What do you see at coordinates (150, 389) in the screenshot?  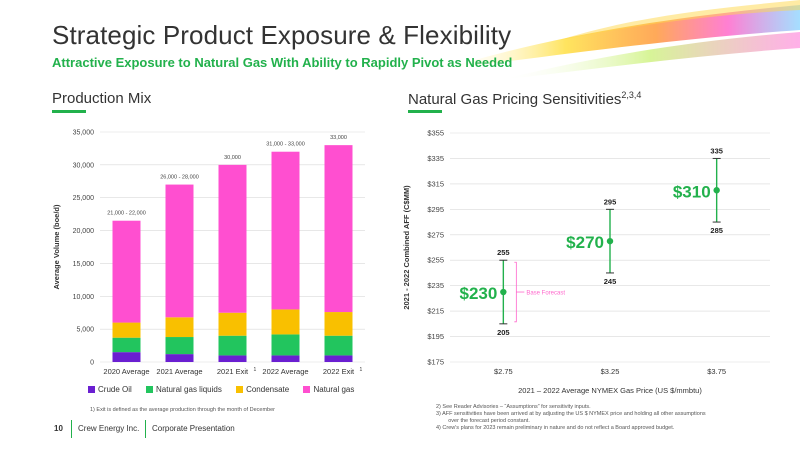 I see `legend-swatch-ngl` at bounding box center [150, 389].